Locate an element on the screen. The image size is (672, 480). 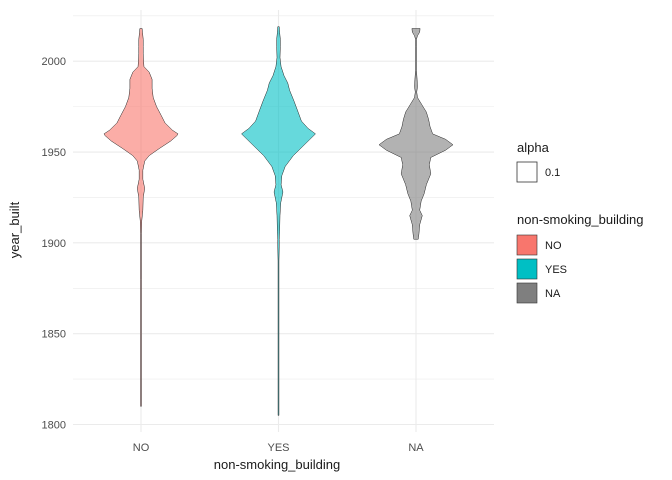
legend-label-no: NO is located at coordinates (553, 246).